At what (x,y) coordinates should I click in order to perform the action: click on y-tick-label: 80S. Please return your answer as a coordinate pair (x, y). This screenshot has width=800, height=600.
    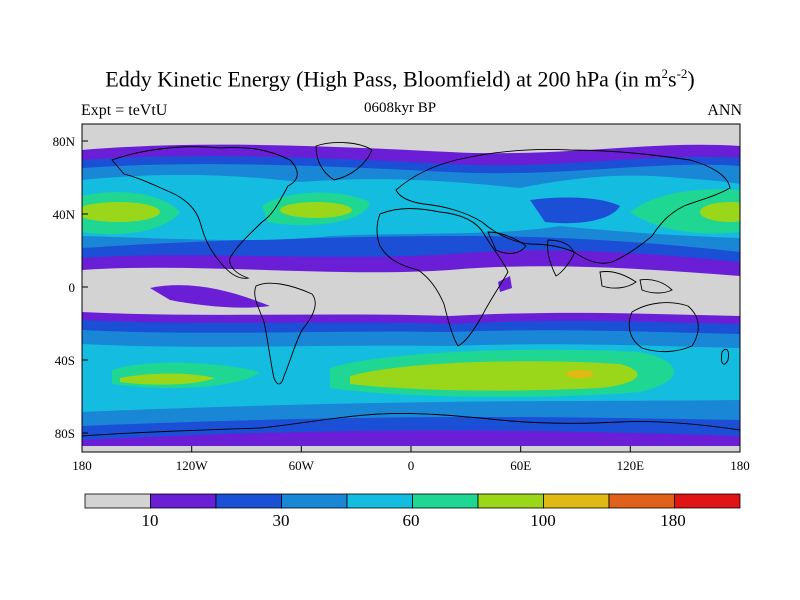
    Looking at the image, I should click on (65, 433).